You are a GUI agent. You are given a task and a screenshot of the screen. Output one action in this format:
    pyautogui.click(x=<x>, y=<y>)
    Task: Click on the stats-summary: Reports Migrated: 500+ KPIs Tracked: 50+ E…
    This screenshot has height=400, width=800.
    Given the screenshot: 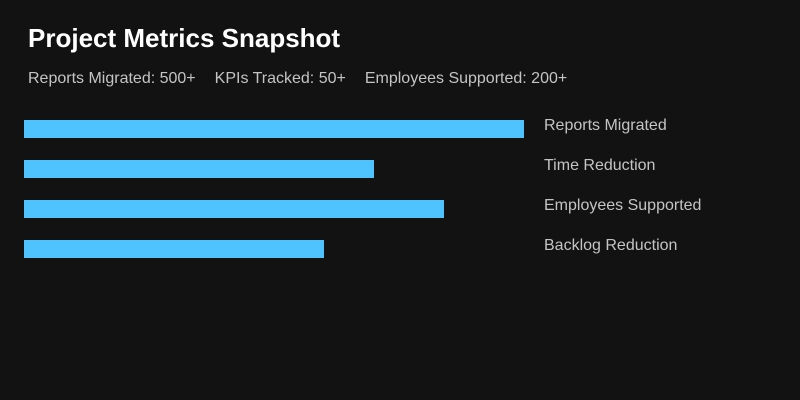 What is the action you would take?
    pyautogui.click(x=307, y=79)
    